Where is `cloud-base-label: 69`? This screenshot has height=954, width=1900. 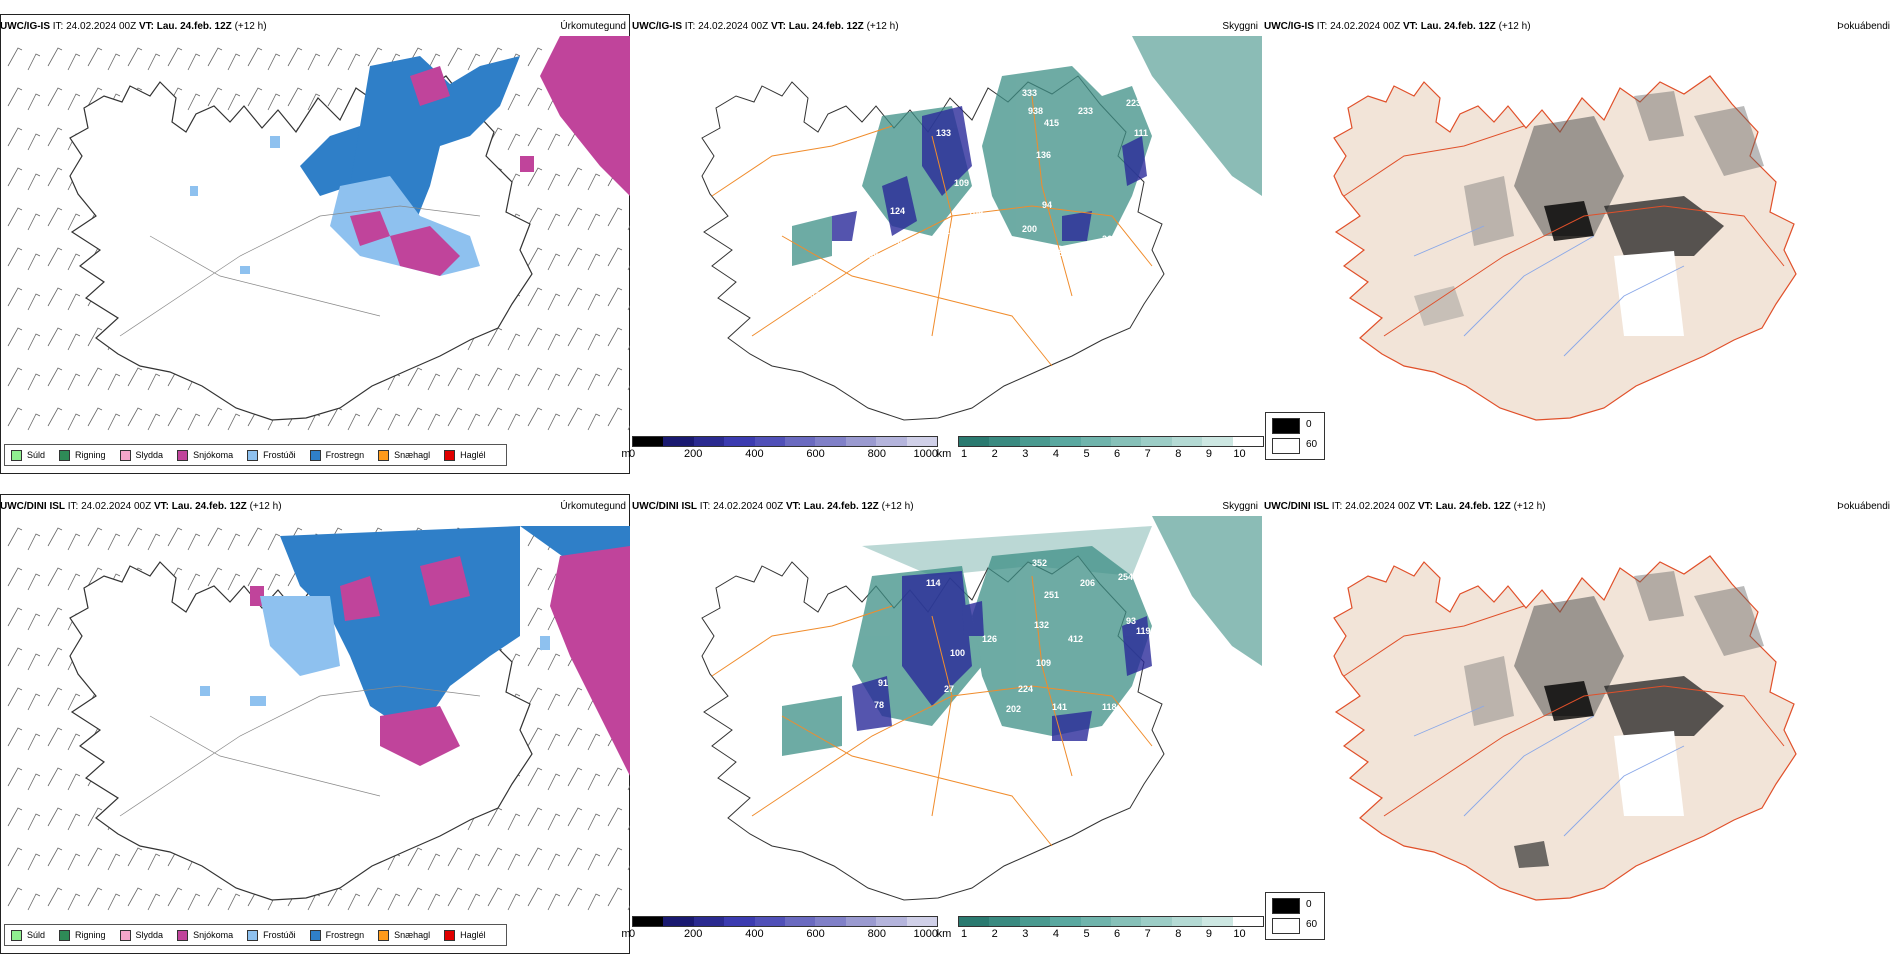 cloud-base-label: 69 is located at coordinates (873, 255).